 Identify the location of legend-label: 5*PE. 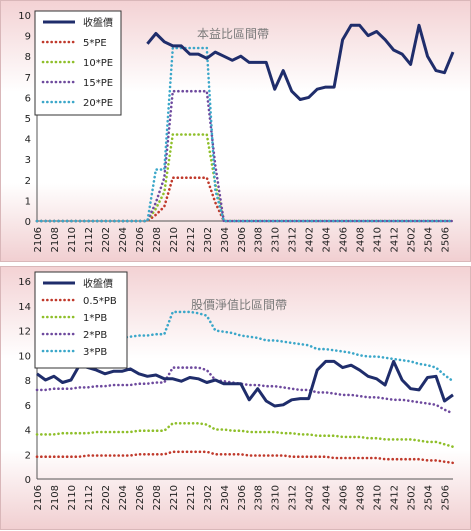
(95, 43).